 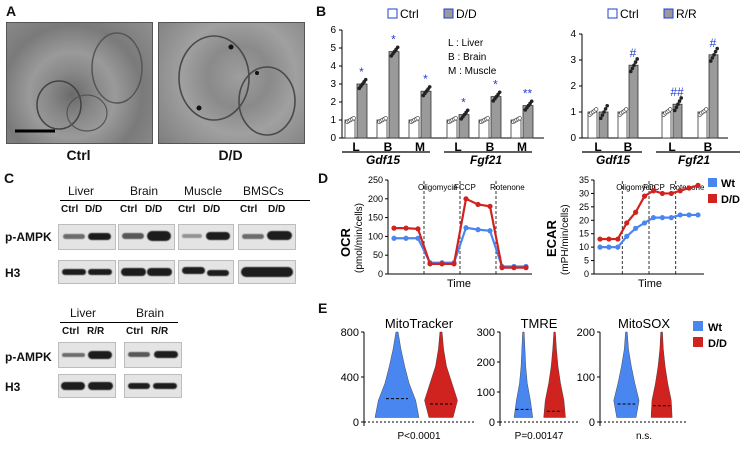 I want to click on em-texture-ctrl, so click(x=79, y=82).